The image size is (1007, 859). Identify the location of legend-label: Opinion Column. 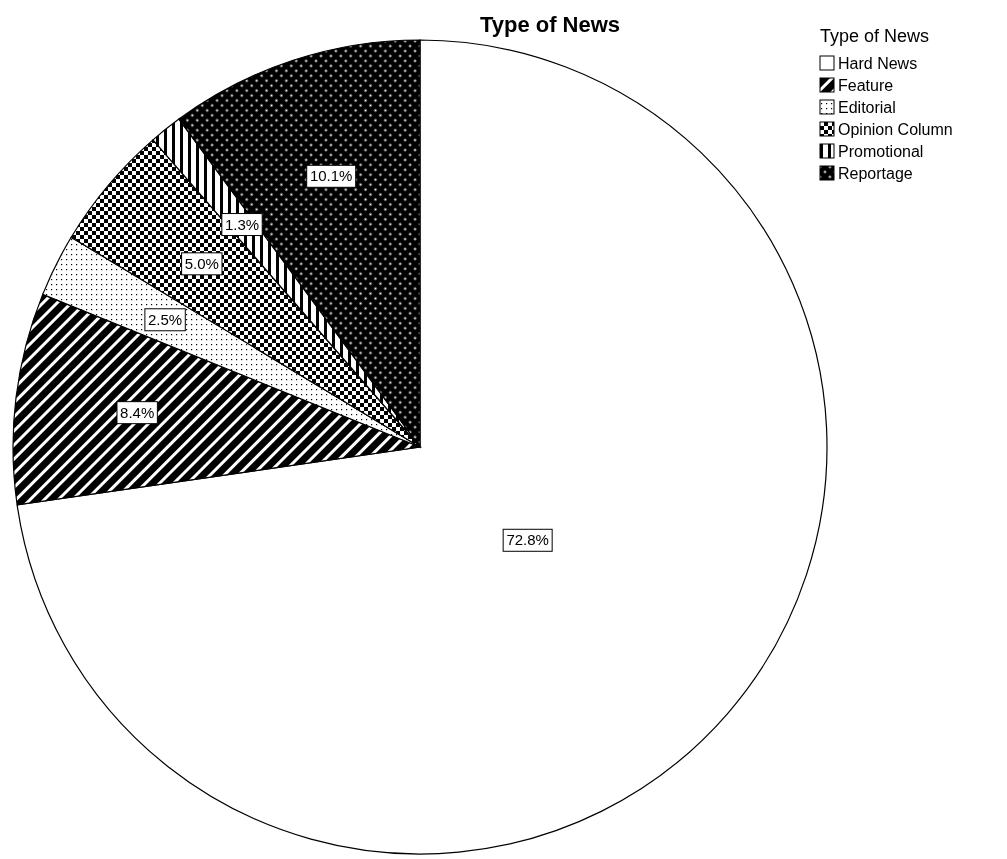
(895, 129).